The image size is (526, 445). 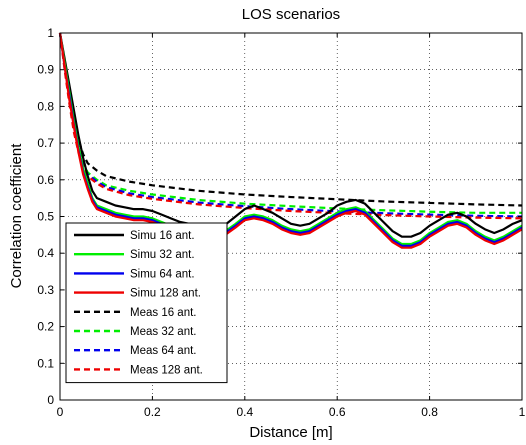 I want to click on x-tick-label: 0.8, so click(x=429, y=412).